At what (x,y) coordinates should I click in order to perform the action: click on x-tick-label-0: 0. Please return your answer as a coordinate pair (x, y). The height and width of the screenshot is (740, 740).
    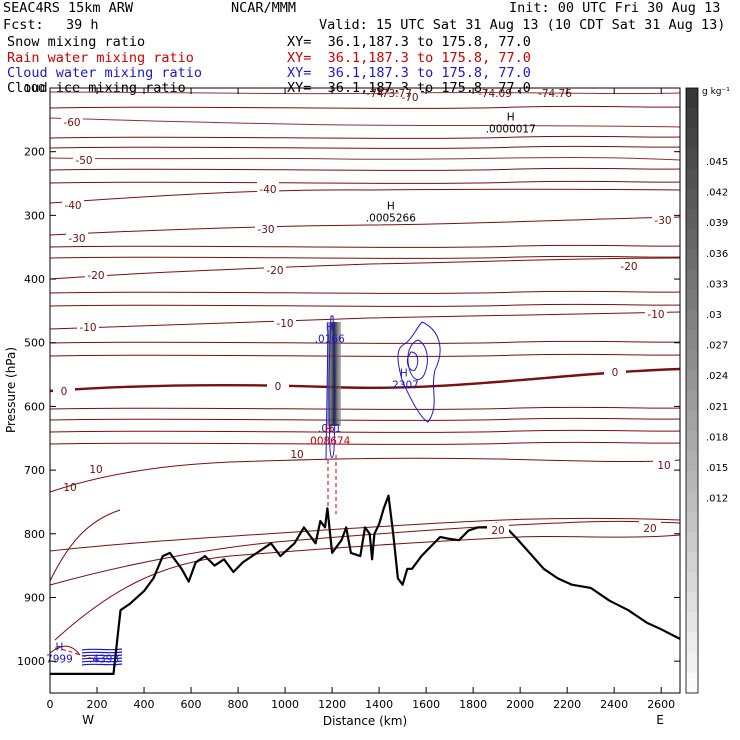
    Looking at the image, I should click on (50, 704).